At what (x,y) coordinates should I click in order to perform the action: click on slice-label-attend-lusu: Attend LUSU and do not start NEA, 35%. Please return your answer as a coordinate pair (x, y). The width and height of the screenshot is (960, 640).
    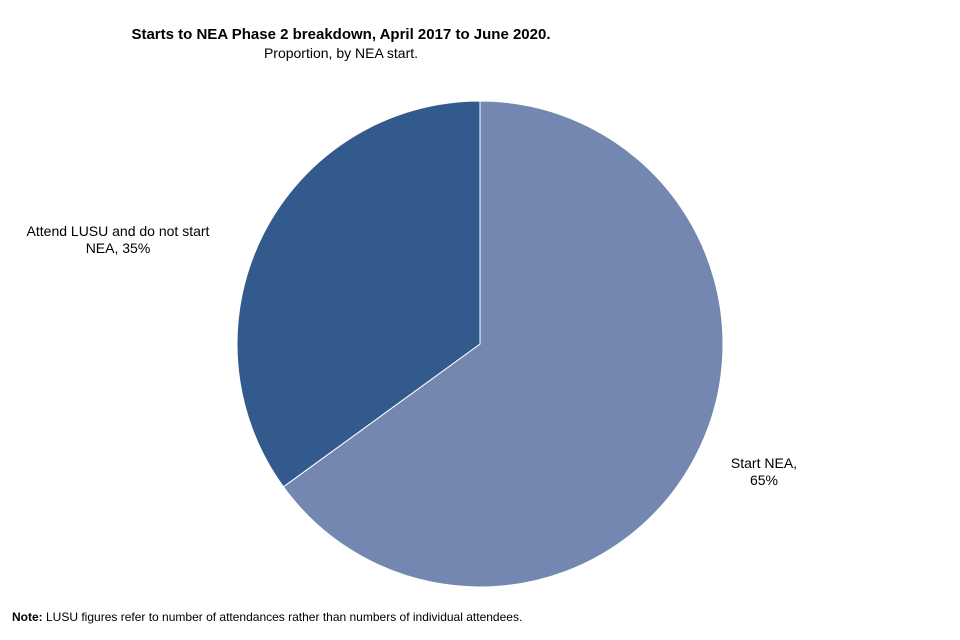
    Looking at the image, I should click on (118, 240).